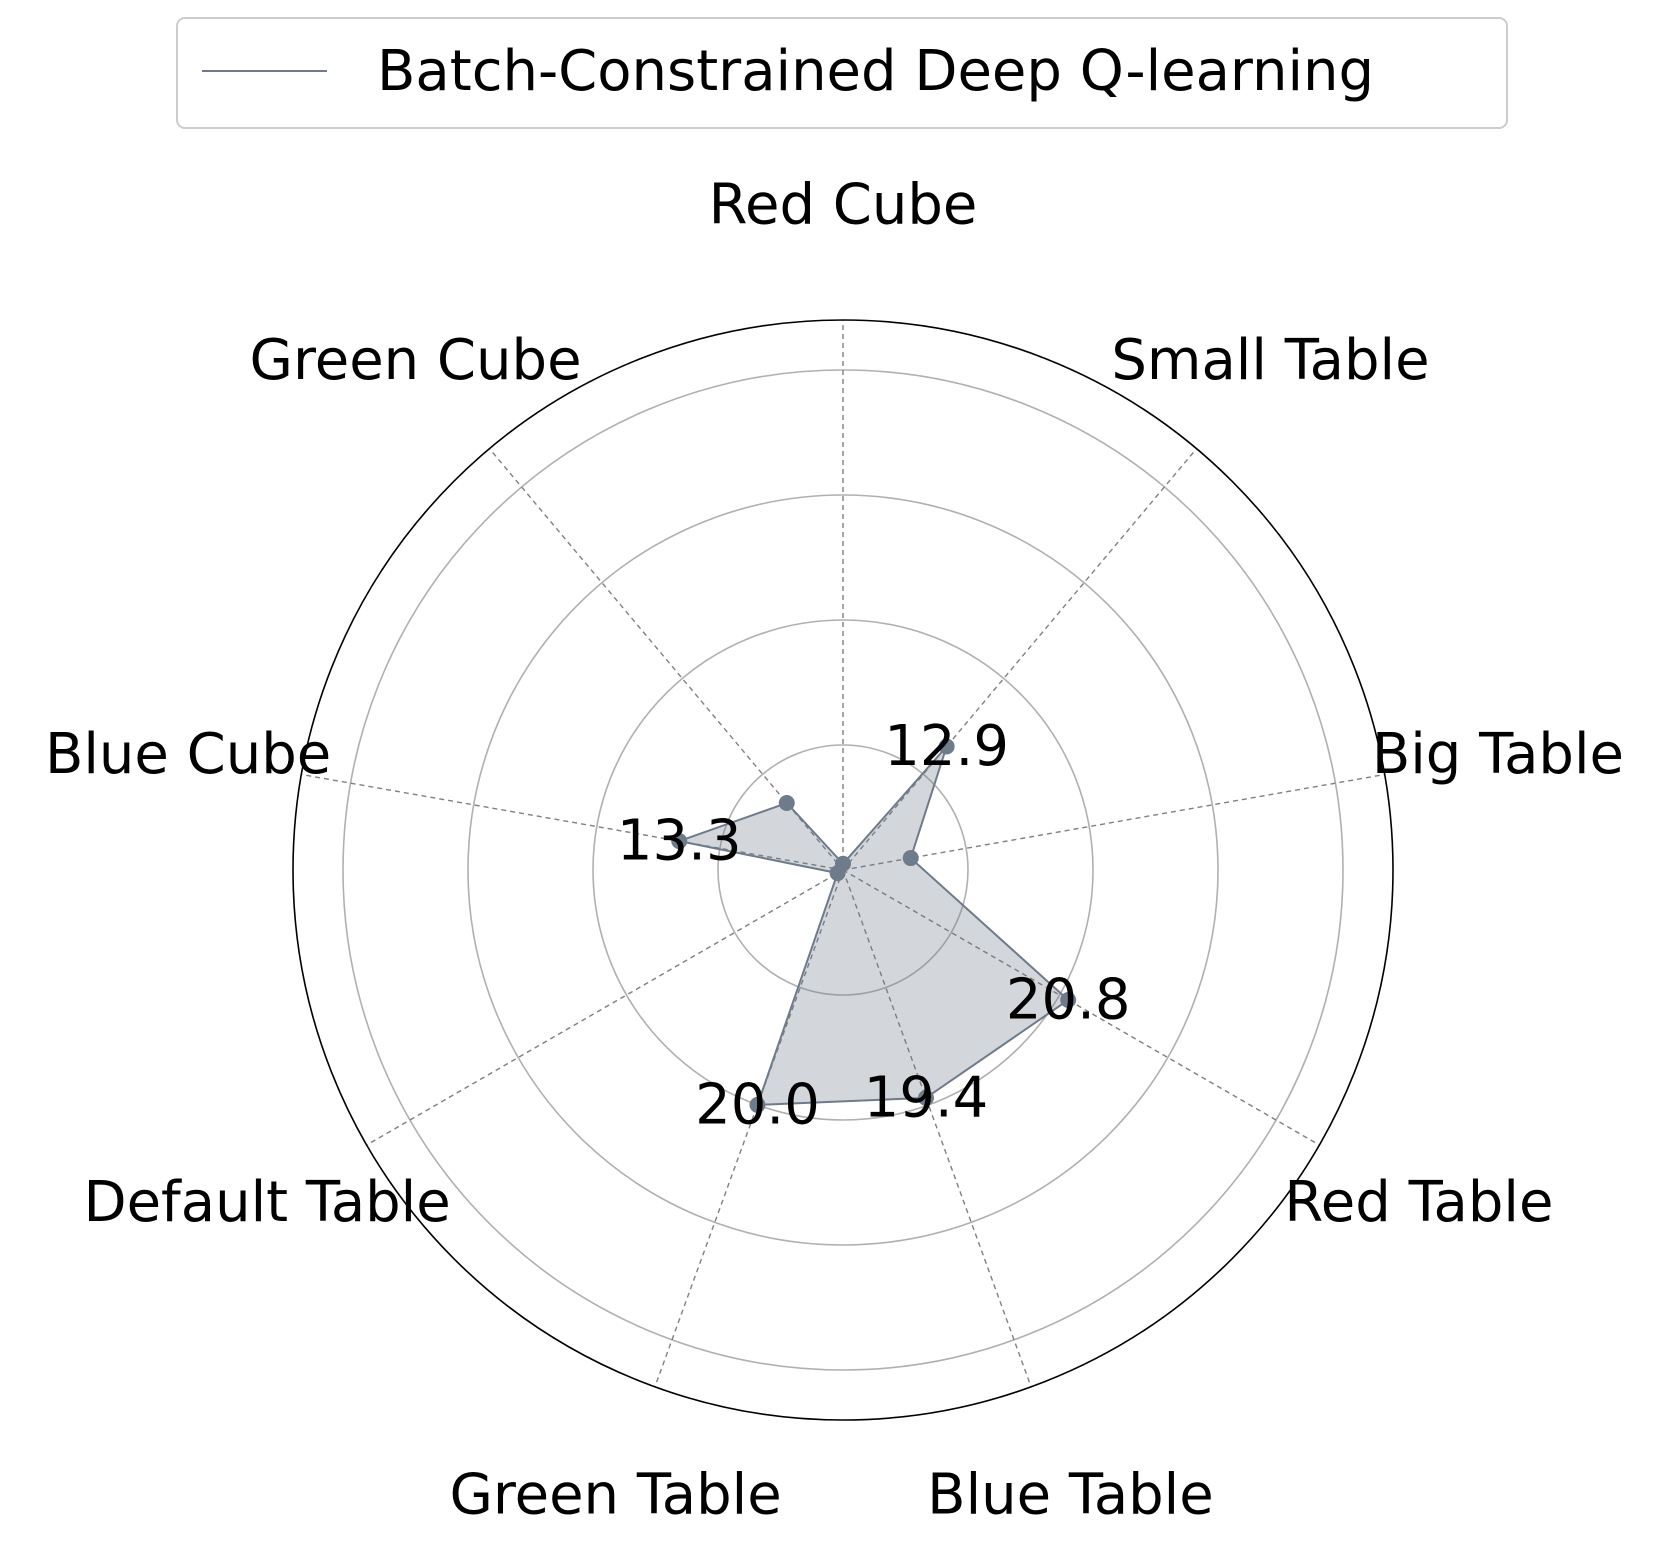  I want to click on data-point-green-table, so click(757, 1104).